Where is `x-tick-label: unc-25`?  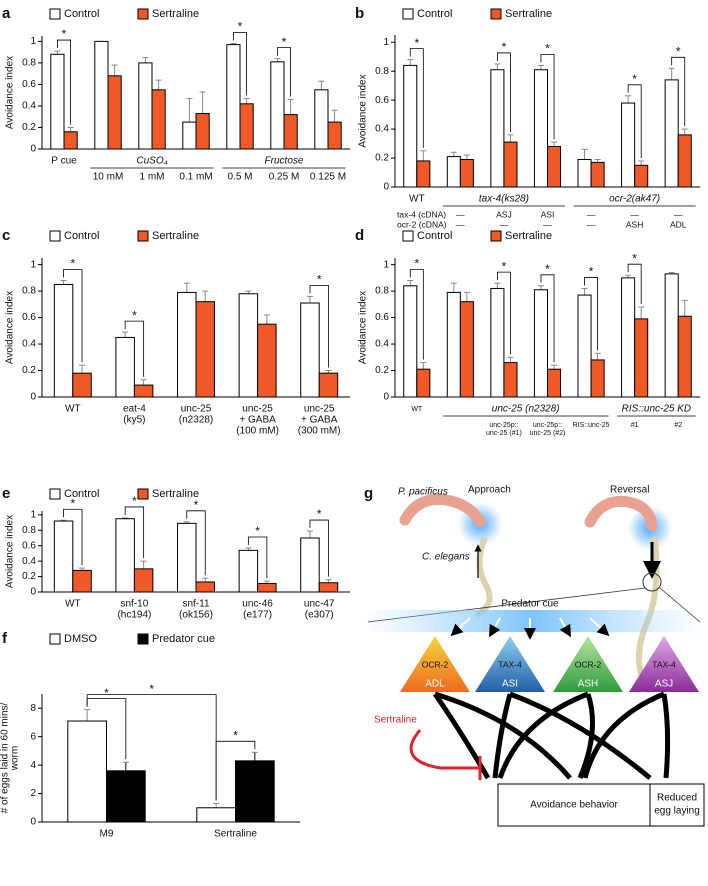 x-tick-label: unc-25 is located at coordinates (196, 409).